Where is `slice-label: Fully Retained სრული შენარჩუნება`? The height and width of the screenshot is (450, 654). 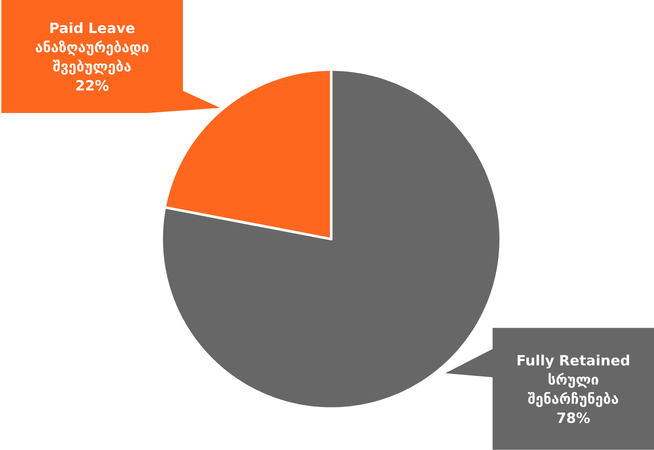 slice-label: Fully Retained სრული შენარჩუნება is located at coordinates (574, 381).